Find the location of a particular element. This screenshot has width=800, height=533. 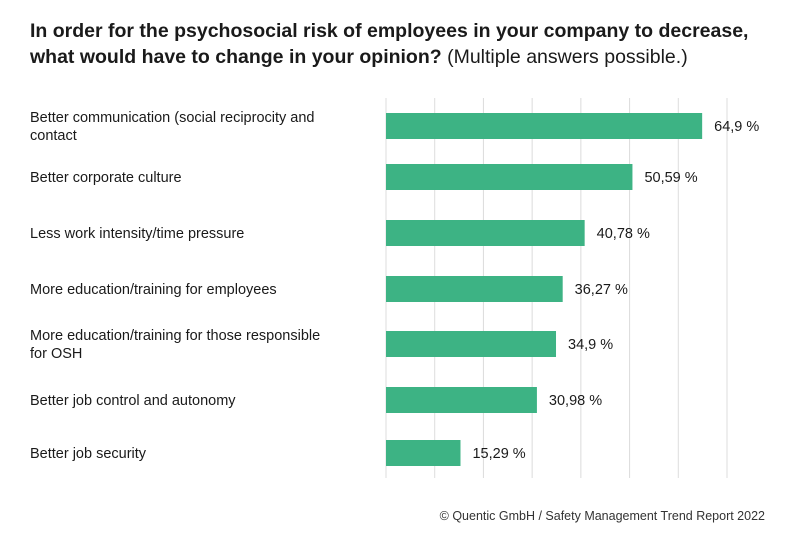

category-label: Better corporate culture is located at coordinates (106, 178).